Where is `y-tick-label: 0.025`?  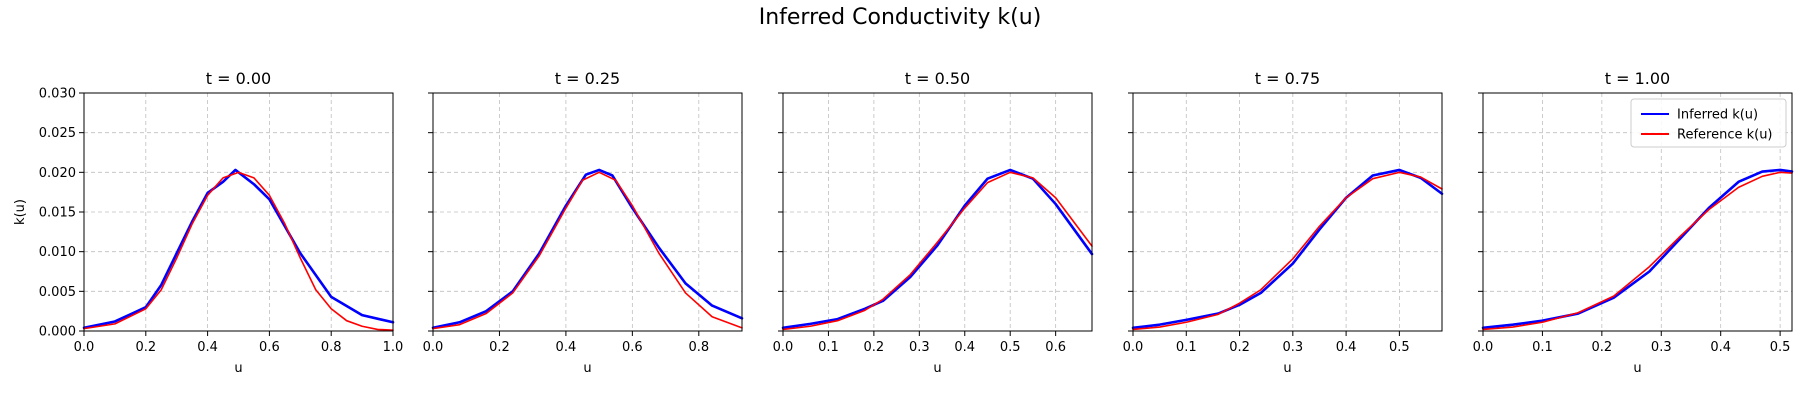
y-tick-label: 0.025 is located at coordinates (57, 133).